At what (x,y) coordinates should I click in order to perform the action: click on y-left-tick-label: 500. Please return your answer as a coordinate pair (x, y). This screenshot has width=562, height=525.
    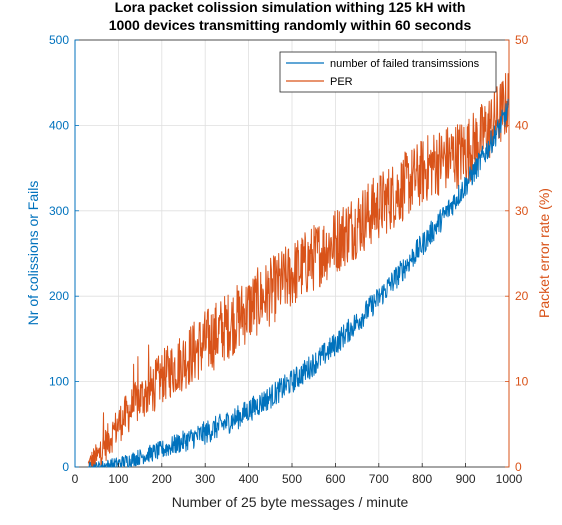
    Looking at the image, I should click on (59, 40).